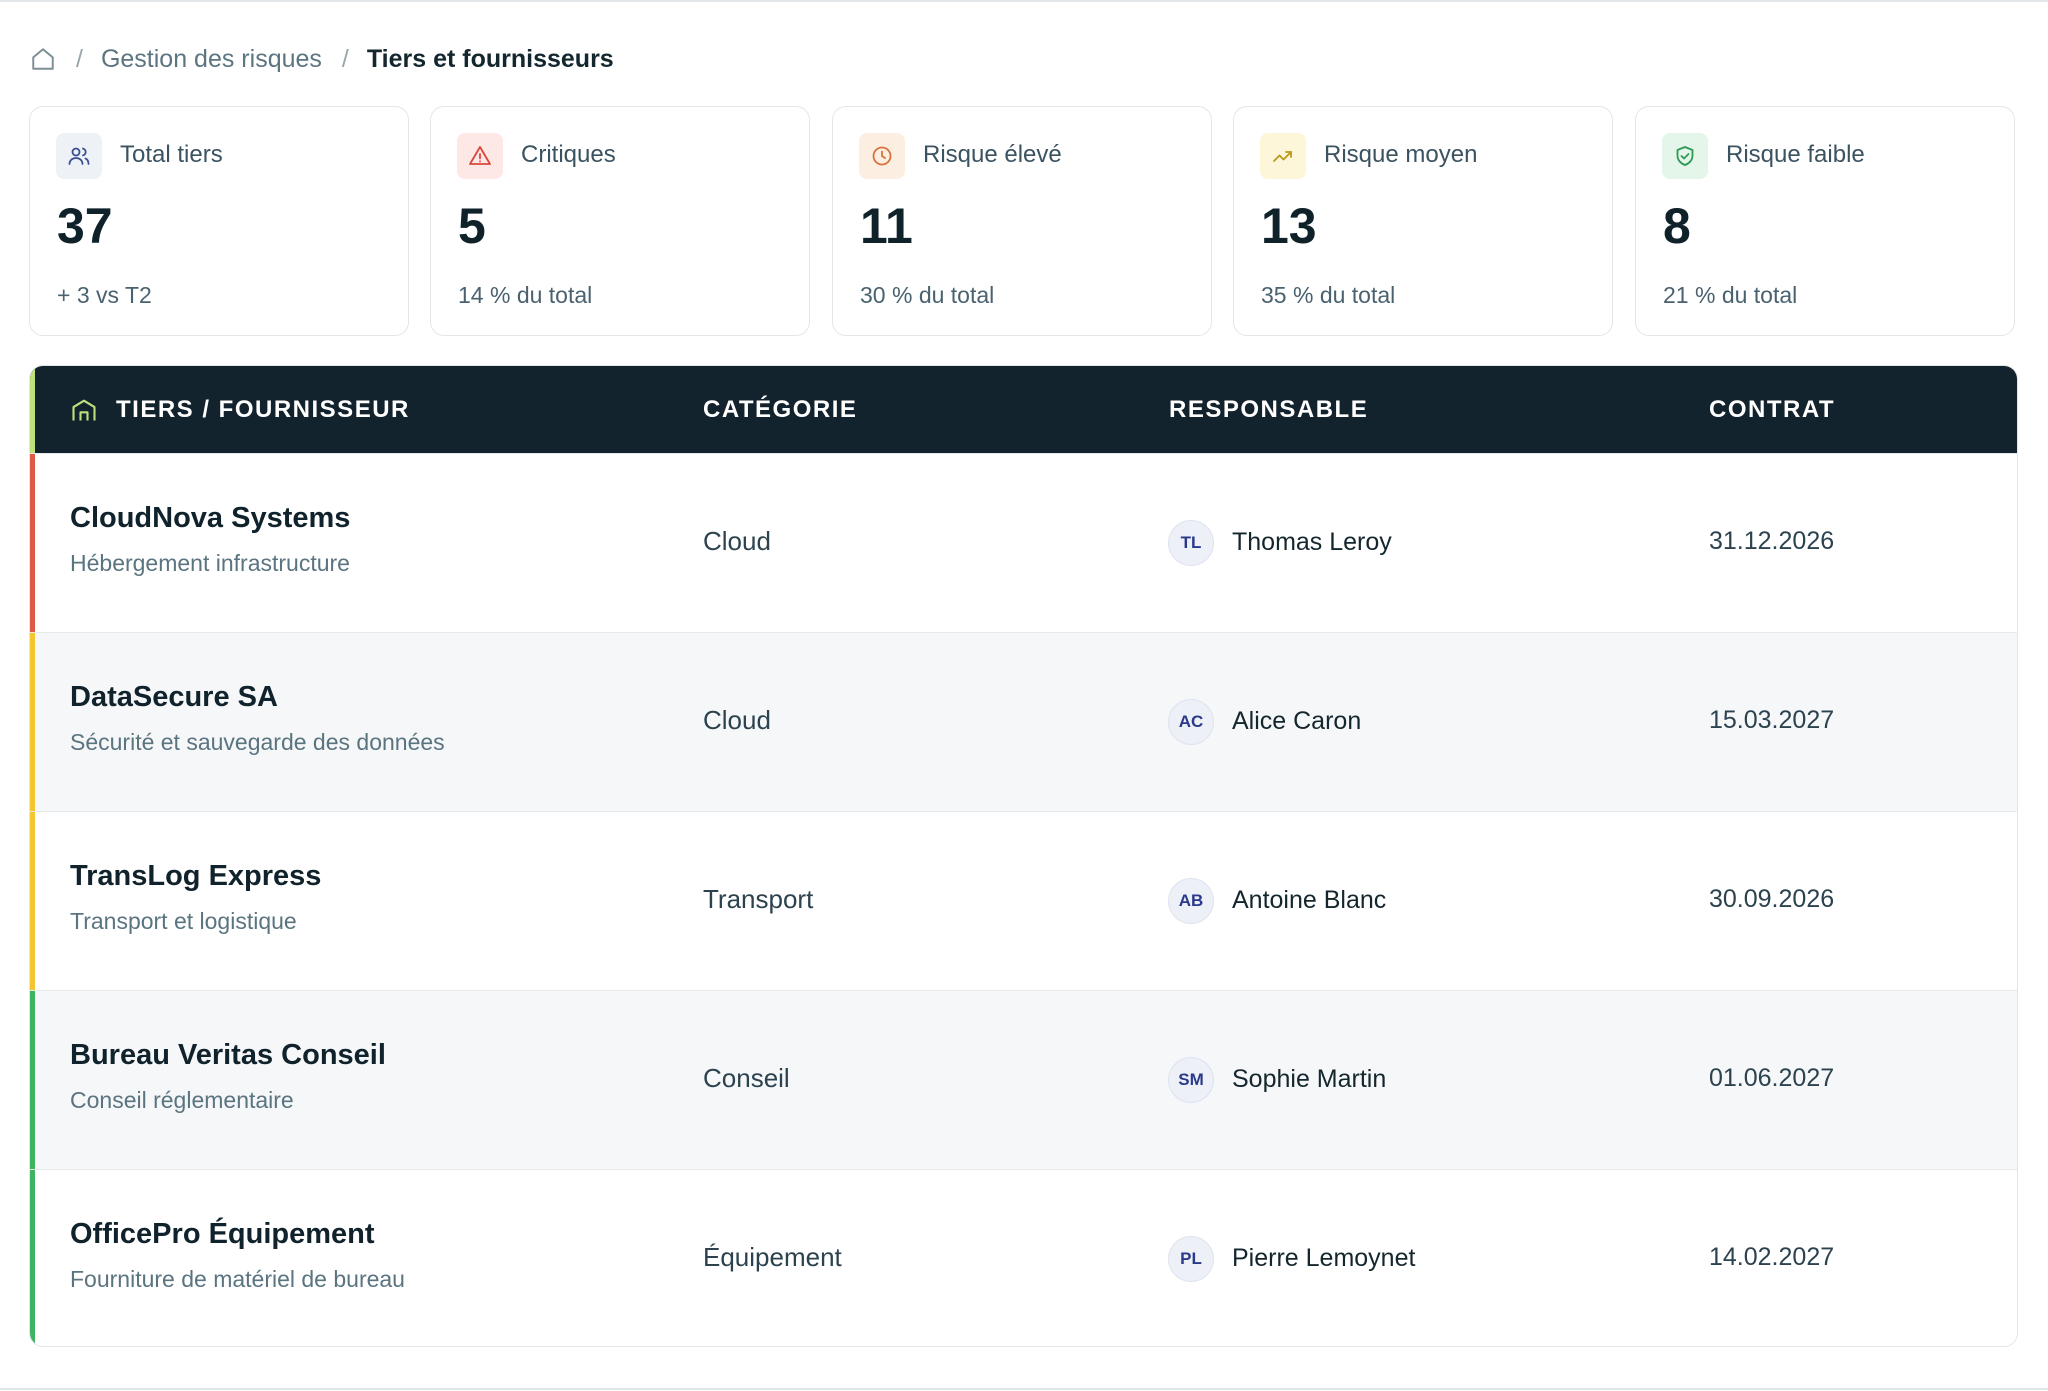 The height and width of the screenshot is (1391, 2048). What do you see at coordinates (1191, 1259) in the screenshot?
I see `avatar: PL` at bounding box center [1191, 1259].